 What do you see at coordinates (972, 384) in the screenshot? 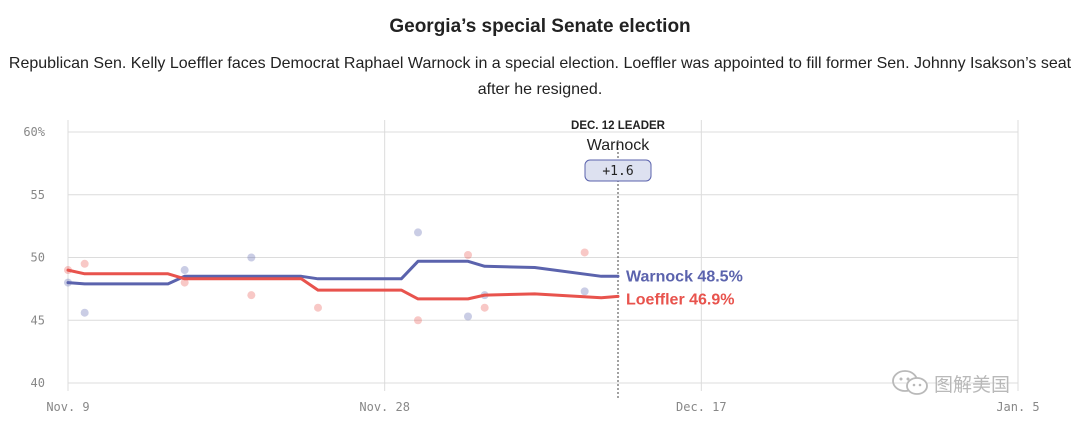
I see `watermark-text: 图解美国` at bounding box center [972, 384].